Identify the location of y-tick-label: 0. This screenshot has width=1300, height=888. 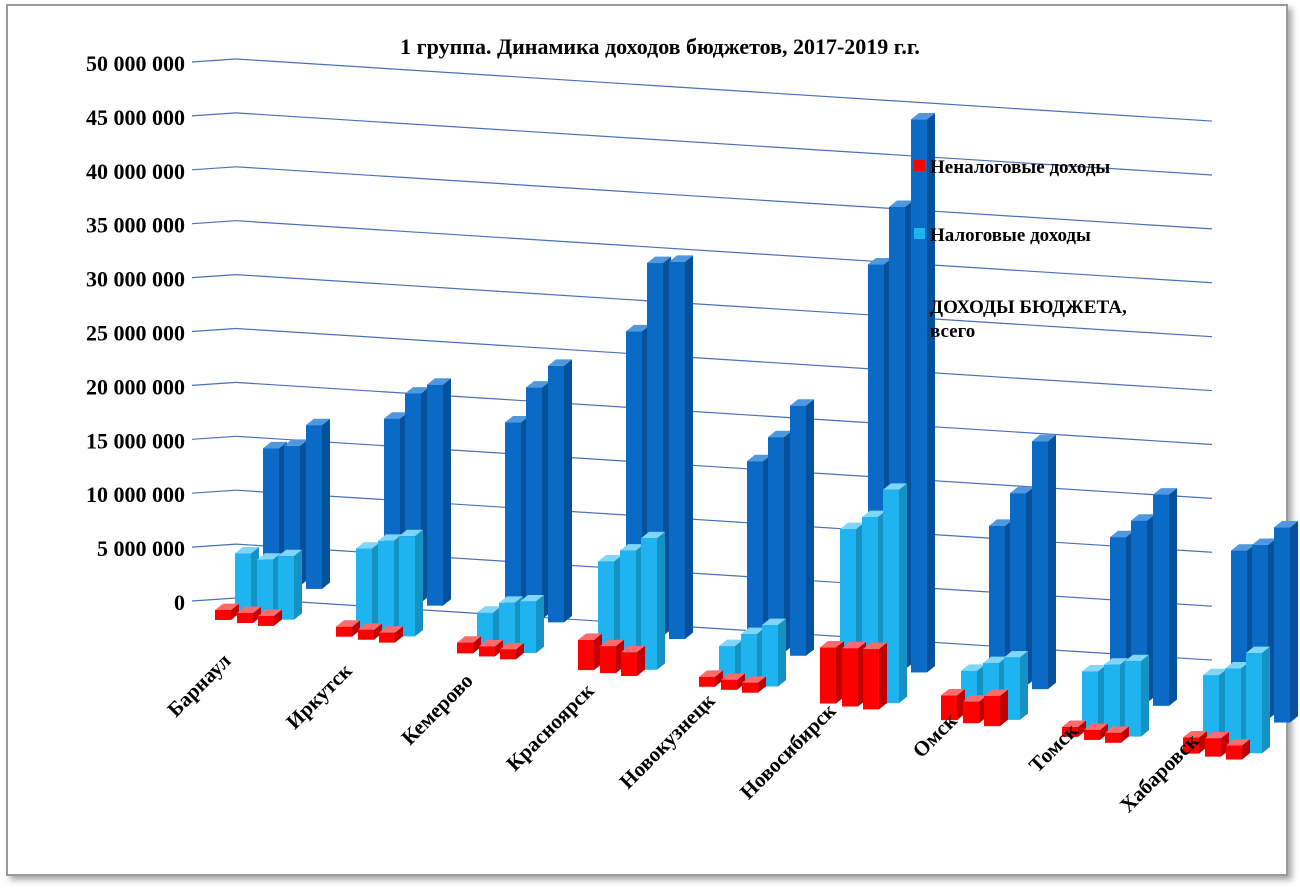
(179, 602).